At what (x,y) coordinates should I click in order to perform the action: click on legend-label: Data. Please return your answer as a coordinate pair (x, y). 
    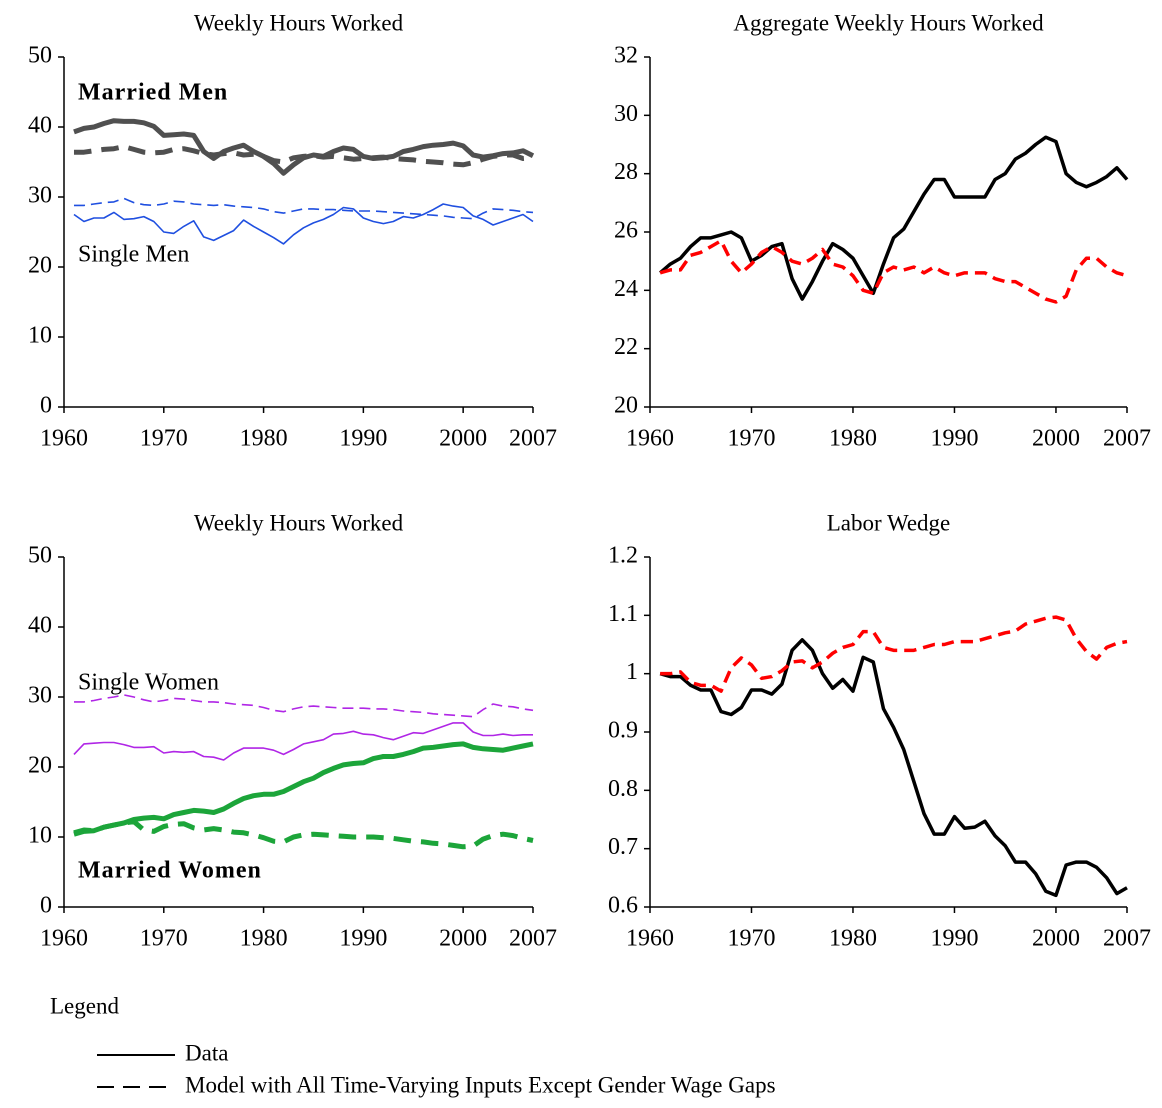
    Looking at the image, I should click on (206, 1052).